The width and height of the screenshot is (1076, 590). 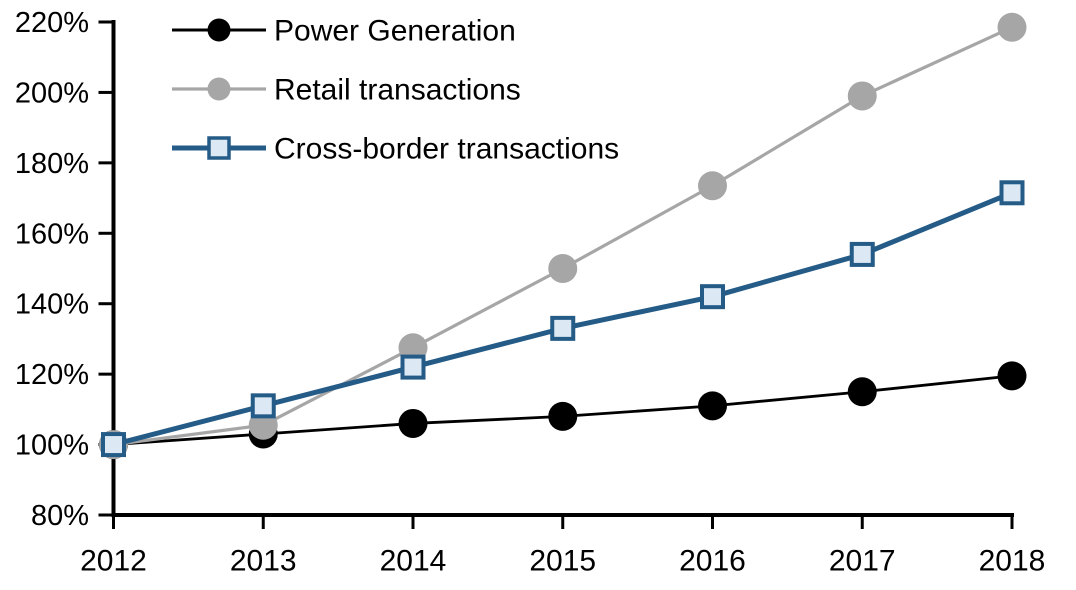 What do you see at coordinates (219, 148) in the screenshot?
I see `legend-marker-cross-border-transactions` at bounding box center [219, 148].